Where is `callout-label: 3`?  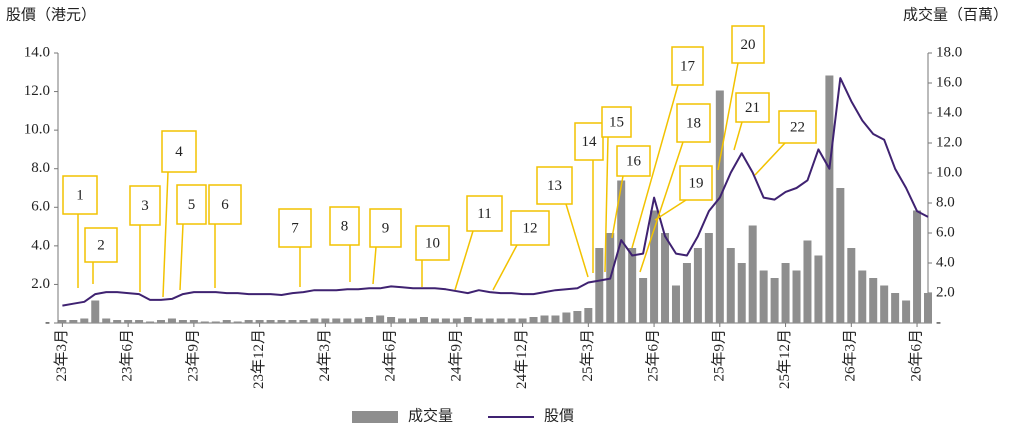 callout-label: 3 is located at coordinates (145, 206).